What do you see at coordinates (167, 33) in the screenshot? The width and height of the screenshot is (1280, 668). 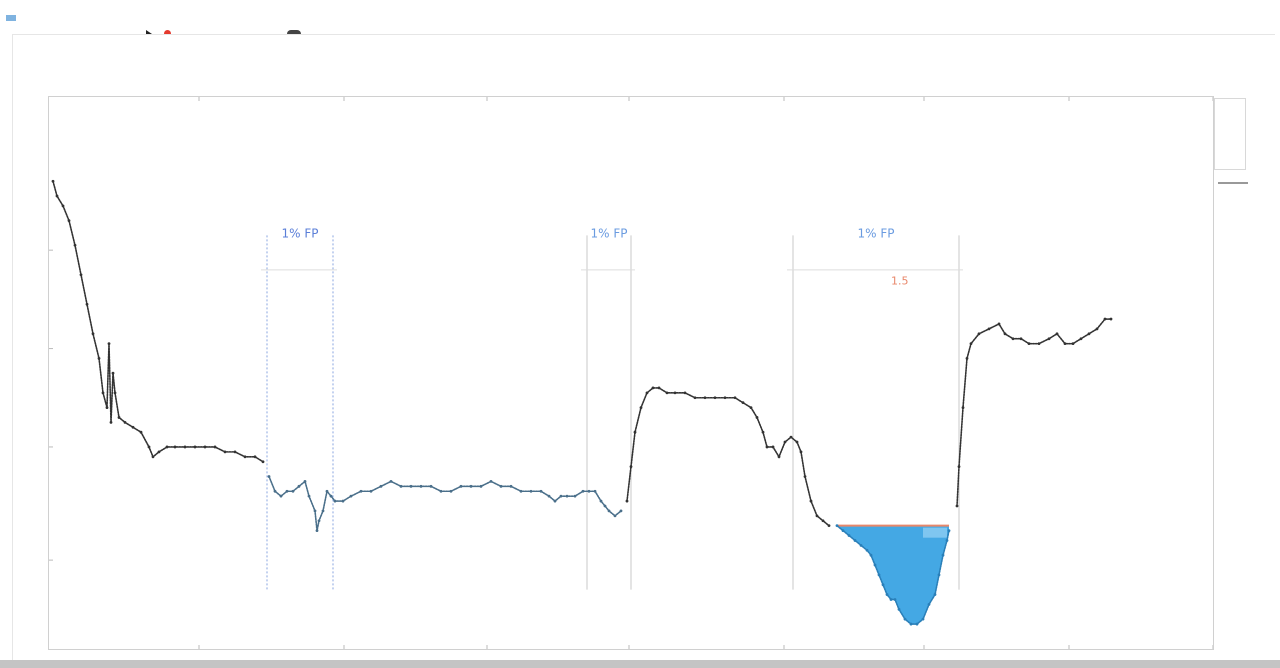 I see `record-dot-icon` at bounding box center [167, 33].